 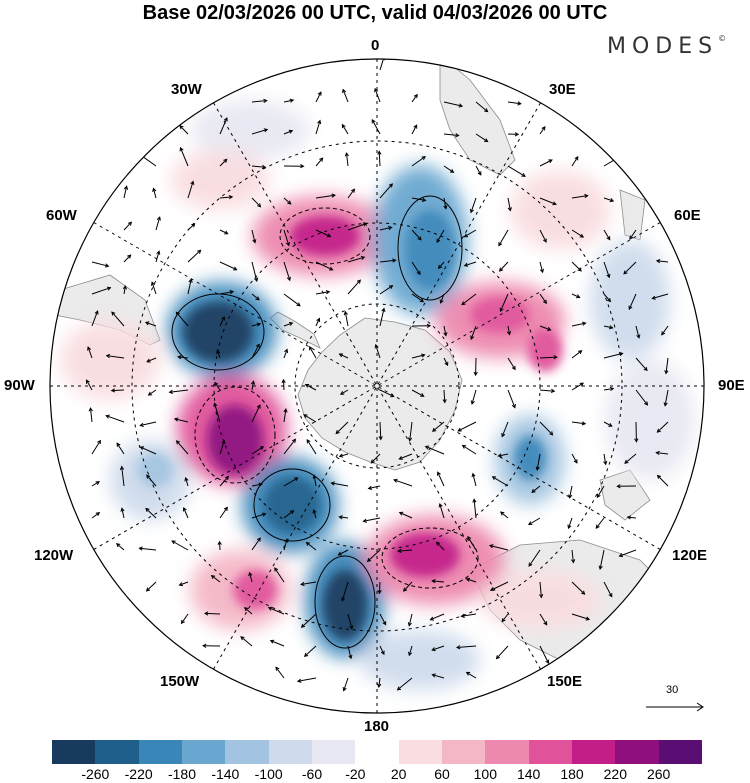 I want to click on logo-text: MODES, so click(x=663, y=46).